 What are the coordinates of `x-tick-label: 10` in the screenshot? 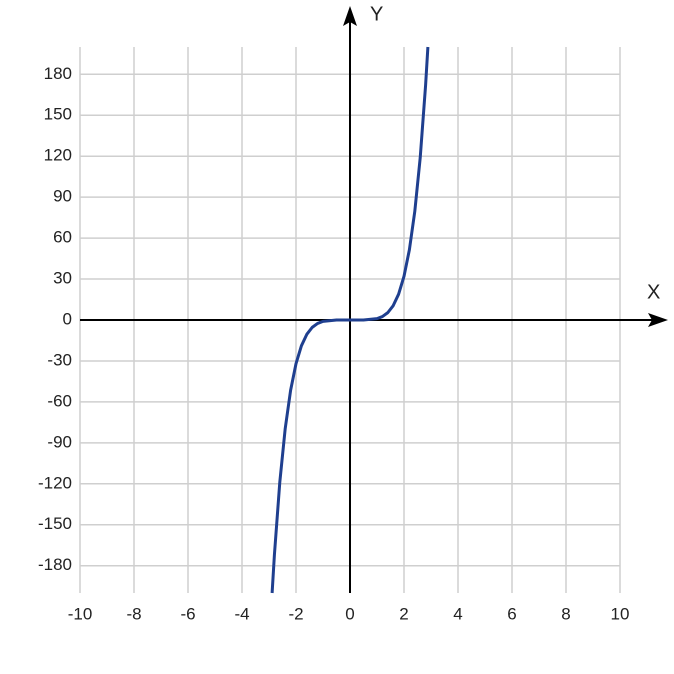 It's located at (620, 613).